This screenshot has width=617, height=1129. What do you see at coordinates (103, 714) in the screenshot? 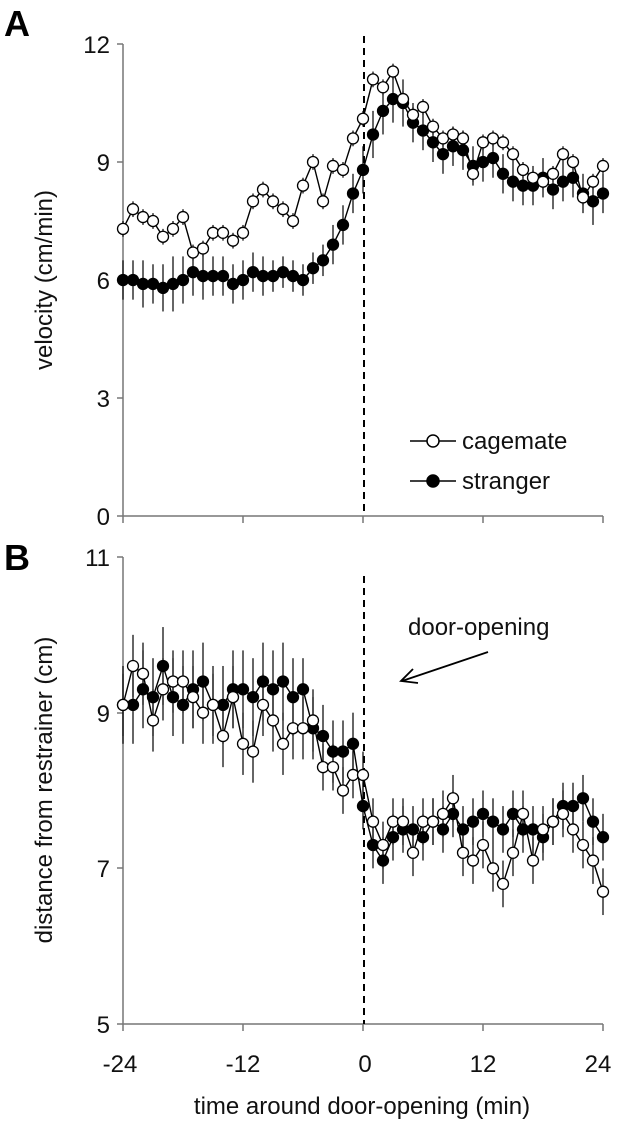
I see `panel-b-y-tick-label: 9` at bounding box center [103, 714].